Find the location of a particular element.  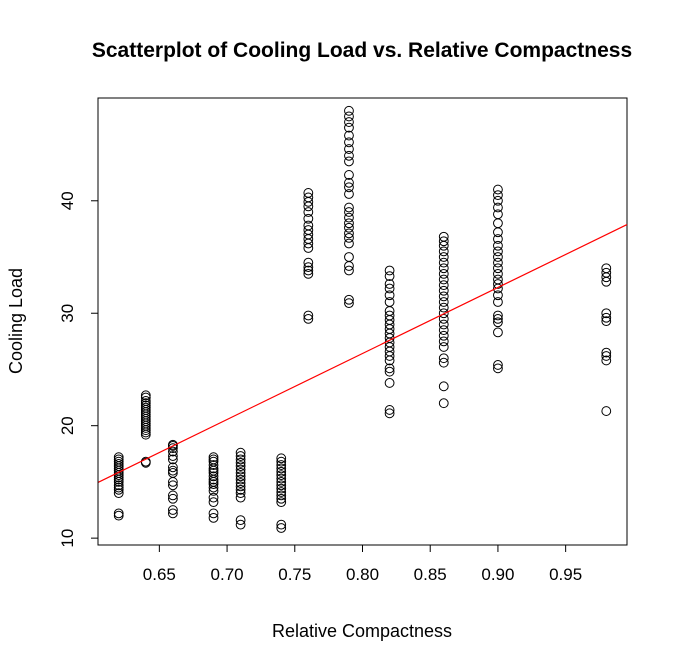

x-tick-label: 0.90 is located at coordinates (497, 574).